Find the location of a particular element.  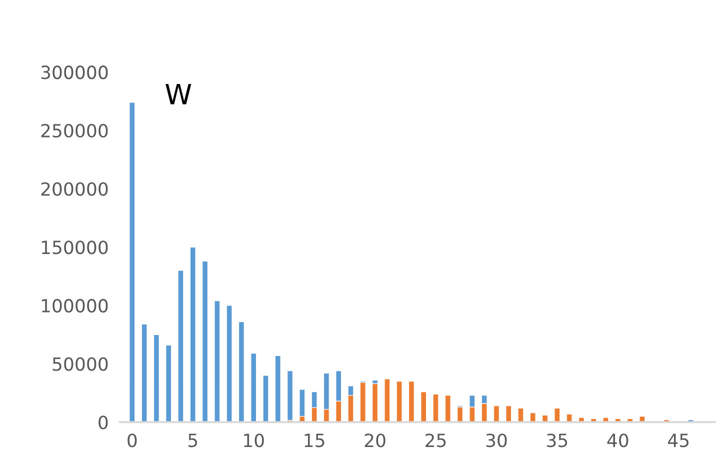

y-tick-label: 150000 is located at coordinates (75, 247).